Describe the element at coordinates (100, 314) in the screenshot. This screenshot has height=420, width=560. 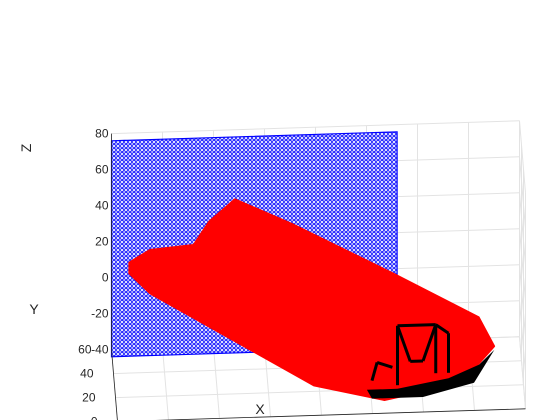
I see `z-tick-label: -20` at that location.